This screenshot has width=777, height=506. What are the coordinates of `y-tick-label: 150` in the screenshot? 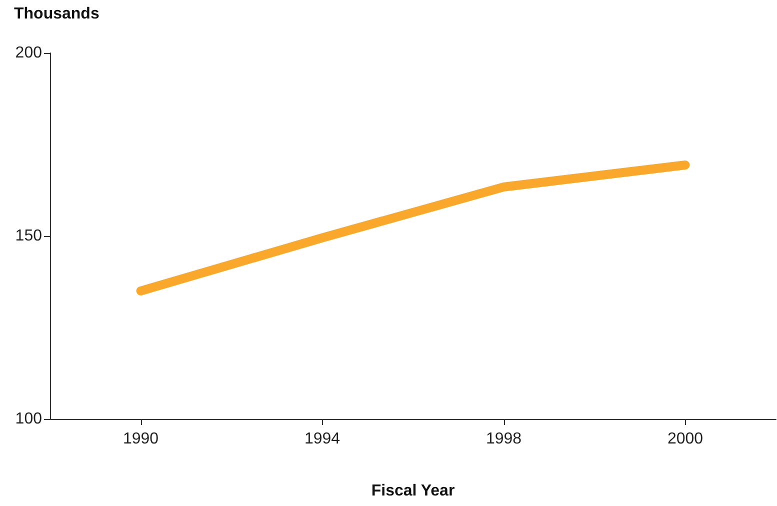 It's located at (28, 236).